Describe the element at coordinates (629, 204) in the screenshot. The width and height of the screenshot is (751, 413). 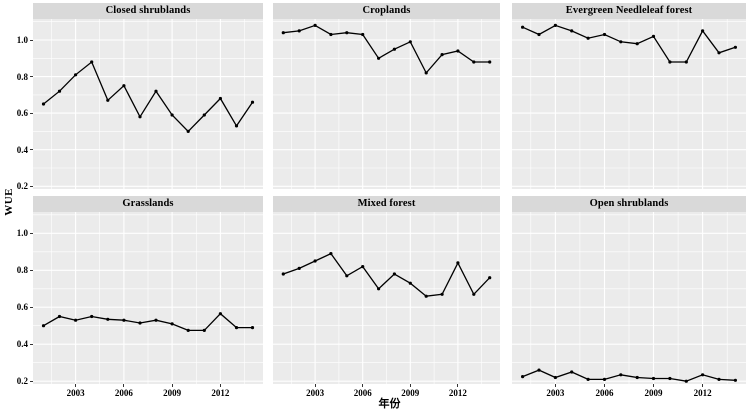
I see `facet-strip-title: Open shrublands` at that location.